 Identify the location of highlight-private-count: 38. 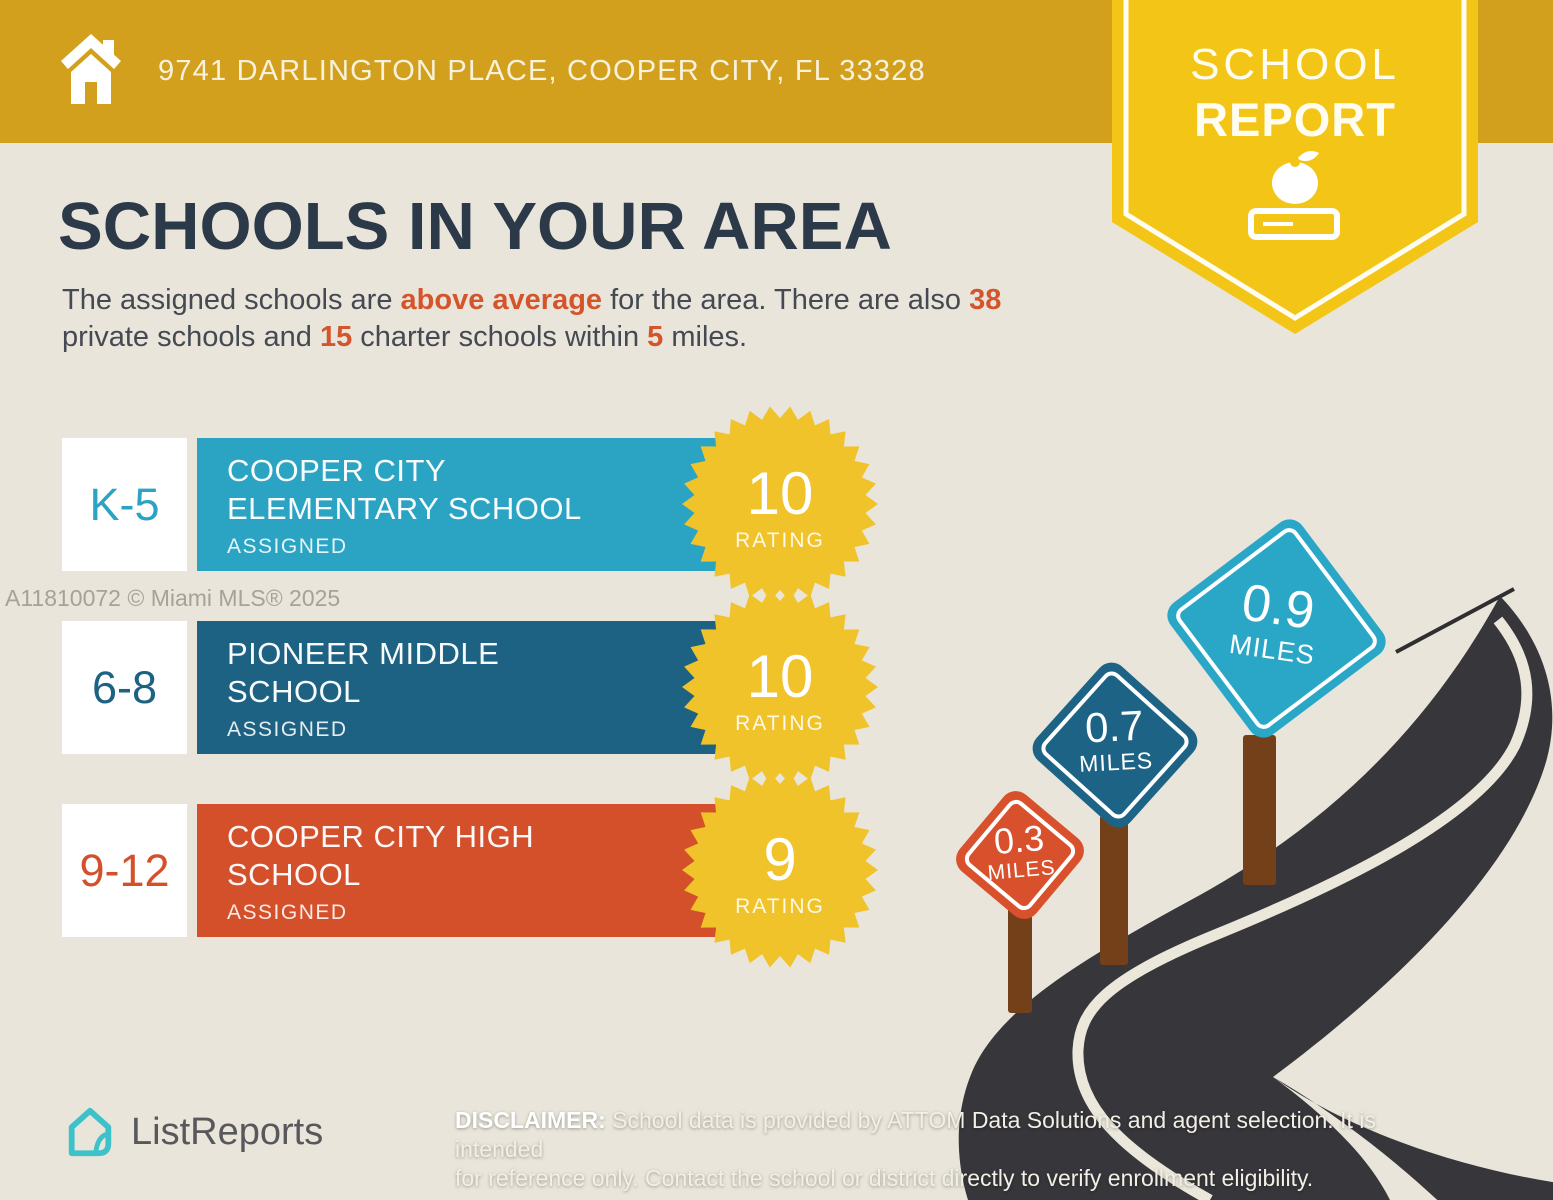
(985, 300).